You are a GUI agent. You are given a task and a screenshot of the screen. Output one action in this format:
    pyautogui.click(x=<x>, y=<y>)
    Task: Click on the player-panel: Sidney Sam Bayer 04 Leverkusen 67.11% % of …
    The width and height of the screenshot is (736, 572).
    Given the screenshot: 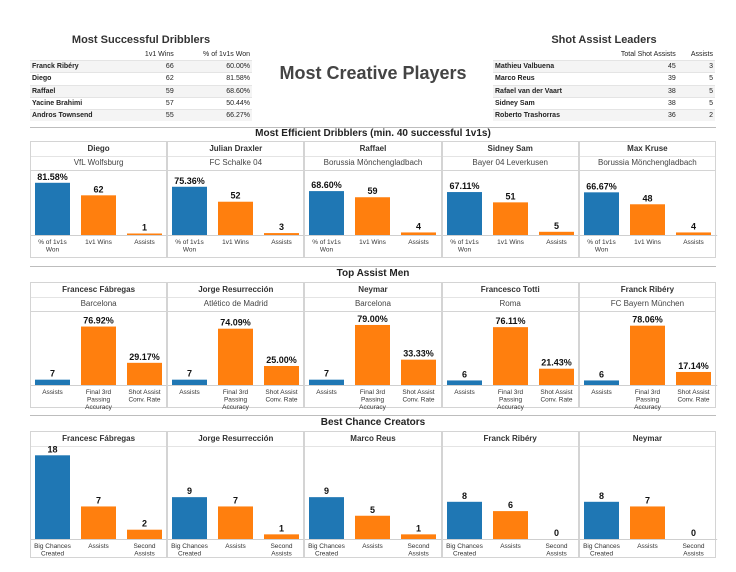 What is the action you would take?
    pyautogui.click(x=510, y=199)
    